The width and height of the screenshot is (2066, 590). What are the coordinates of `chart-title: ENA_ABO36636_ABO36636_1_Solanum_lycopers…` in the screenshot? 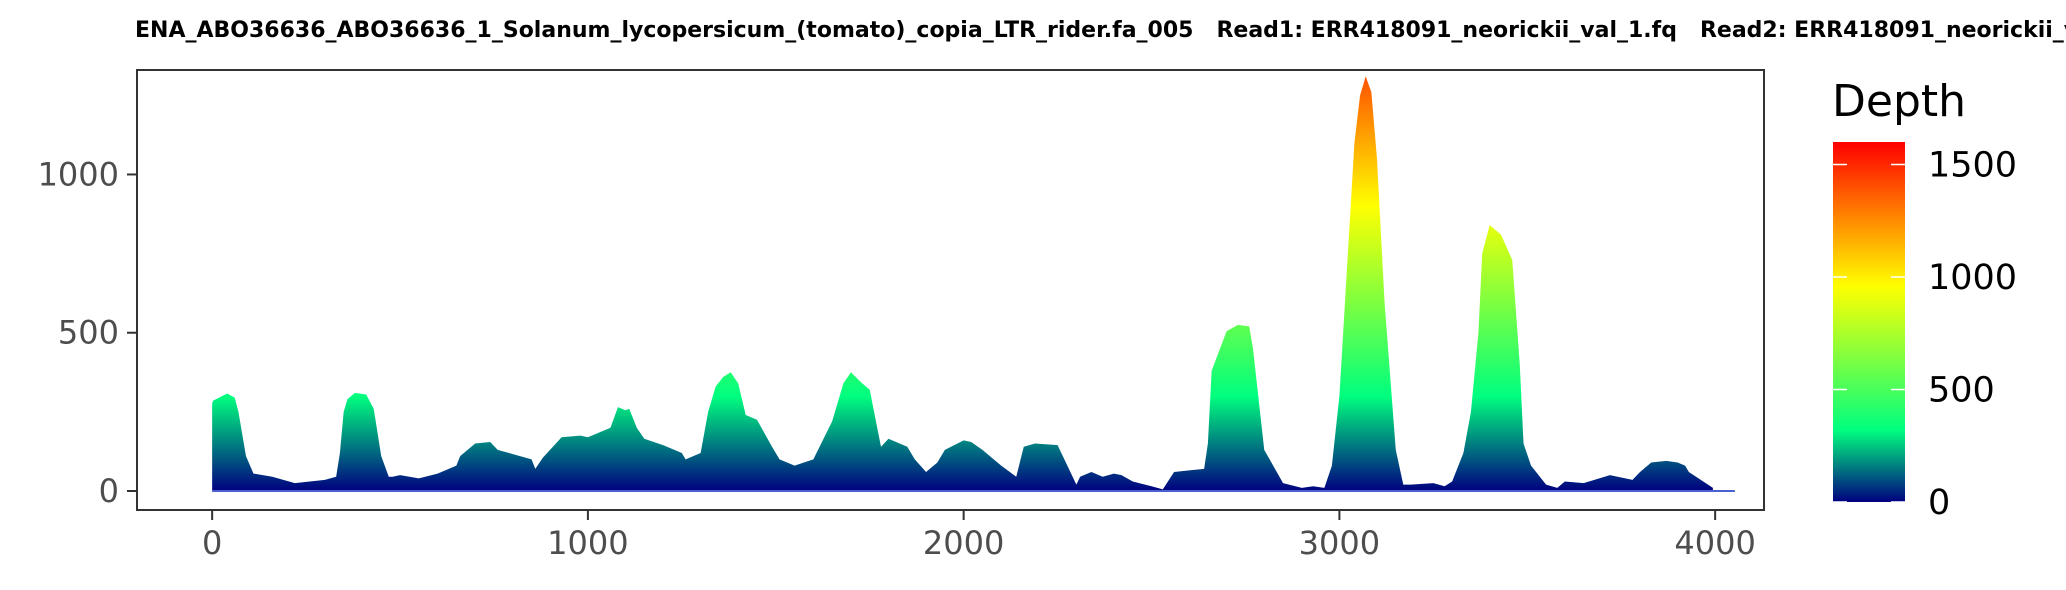 It's located at (1100, 30).